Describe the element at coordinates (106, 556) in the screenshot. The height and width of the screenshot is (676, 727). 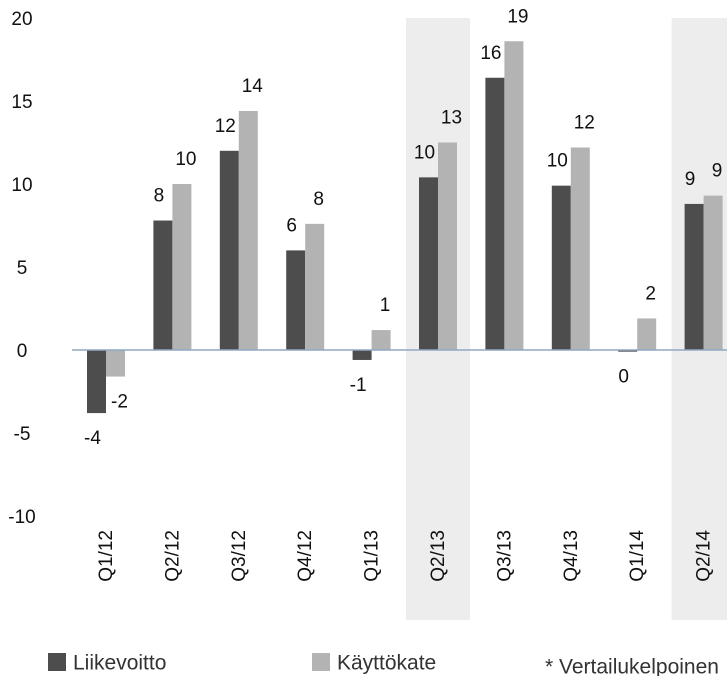
I see `x-tick-label: Q1/12` at that location.